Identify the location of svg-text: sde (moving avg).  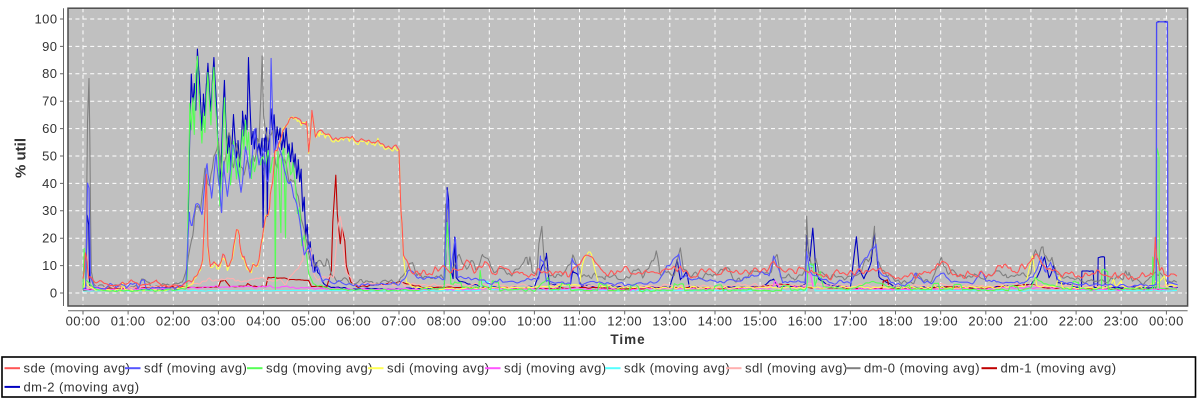
(77, 368).